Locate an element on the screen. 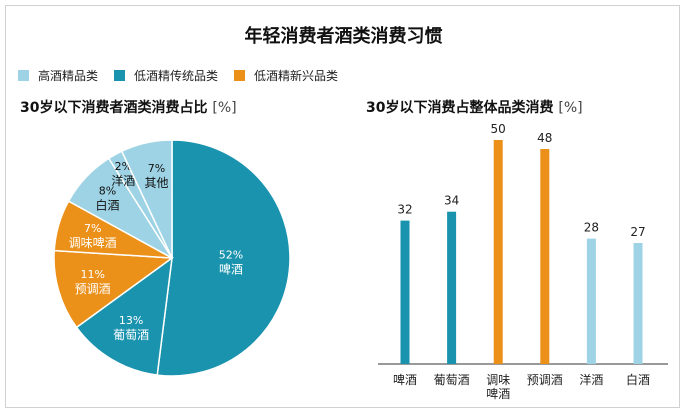  legend-label-traditional: 低酒精传统品类 is located at coordinates (176, 75).